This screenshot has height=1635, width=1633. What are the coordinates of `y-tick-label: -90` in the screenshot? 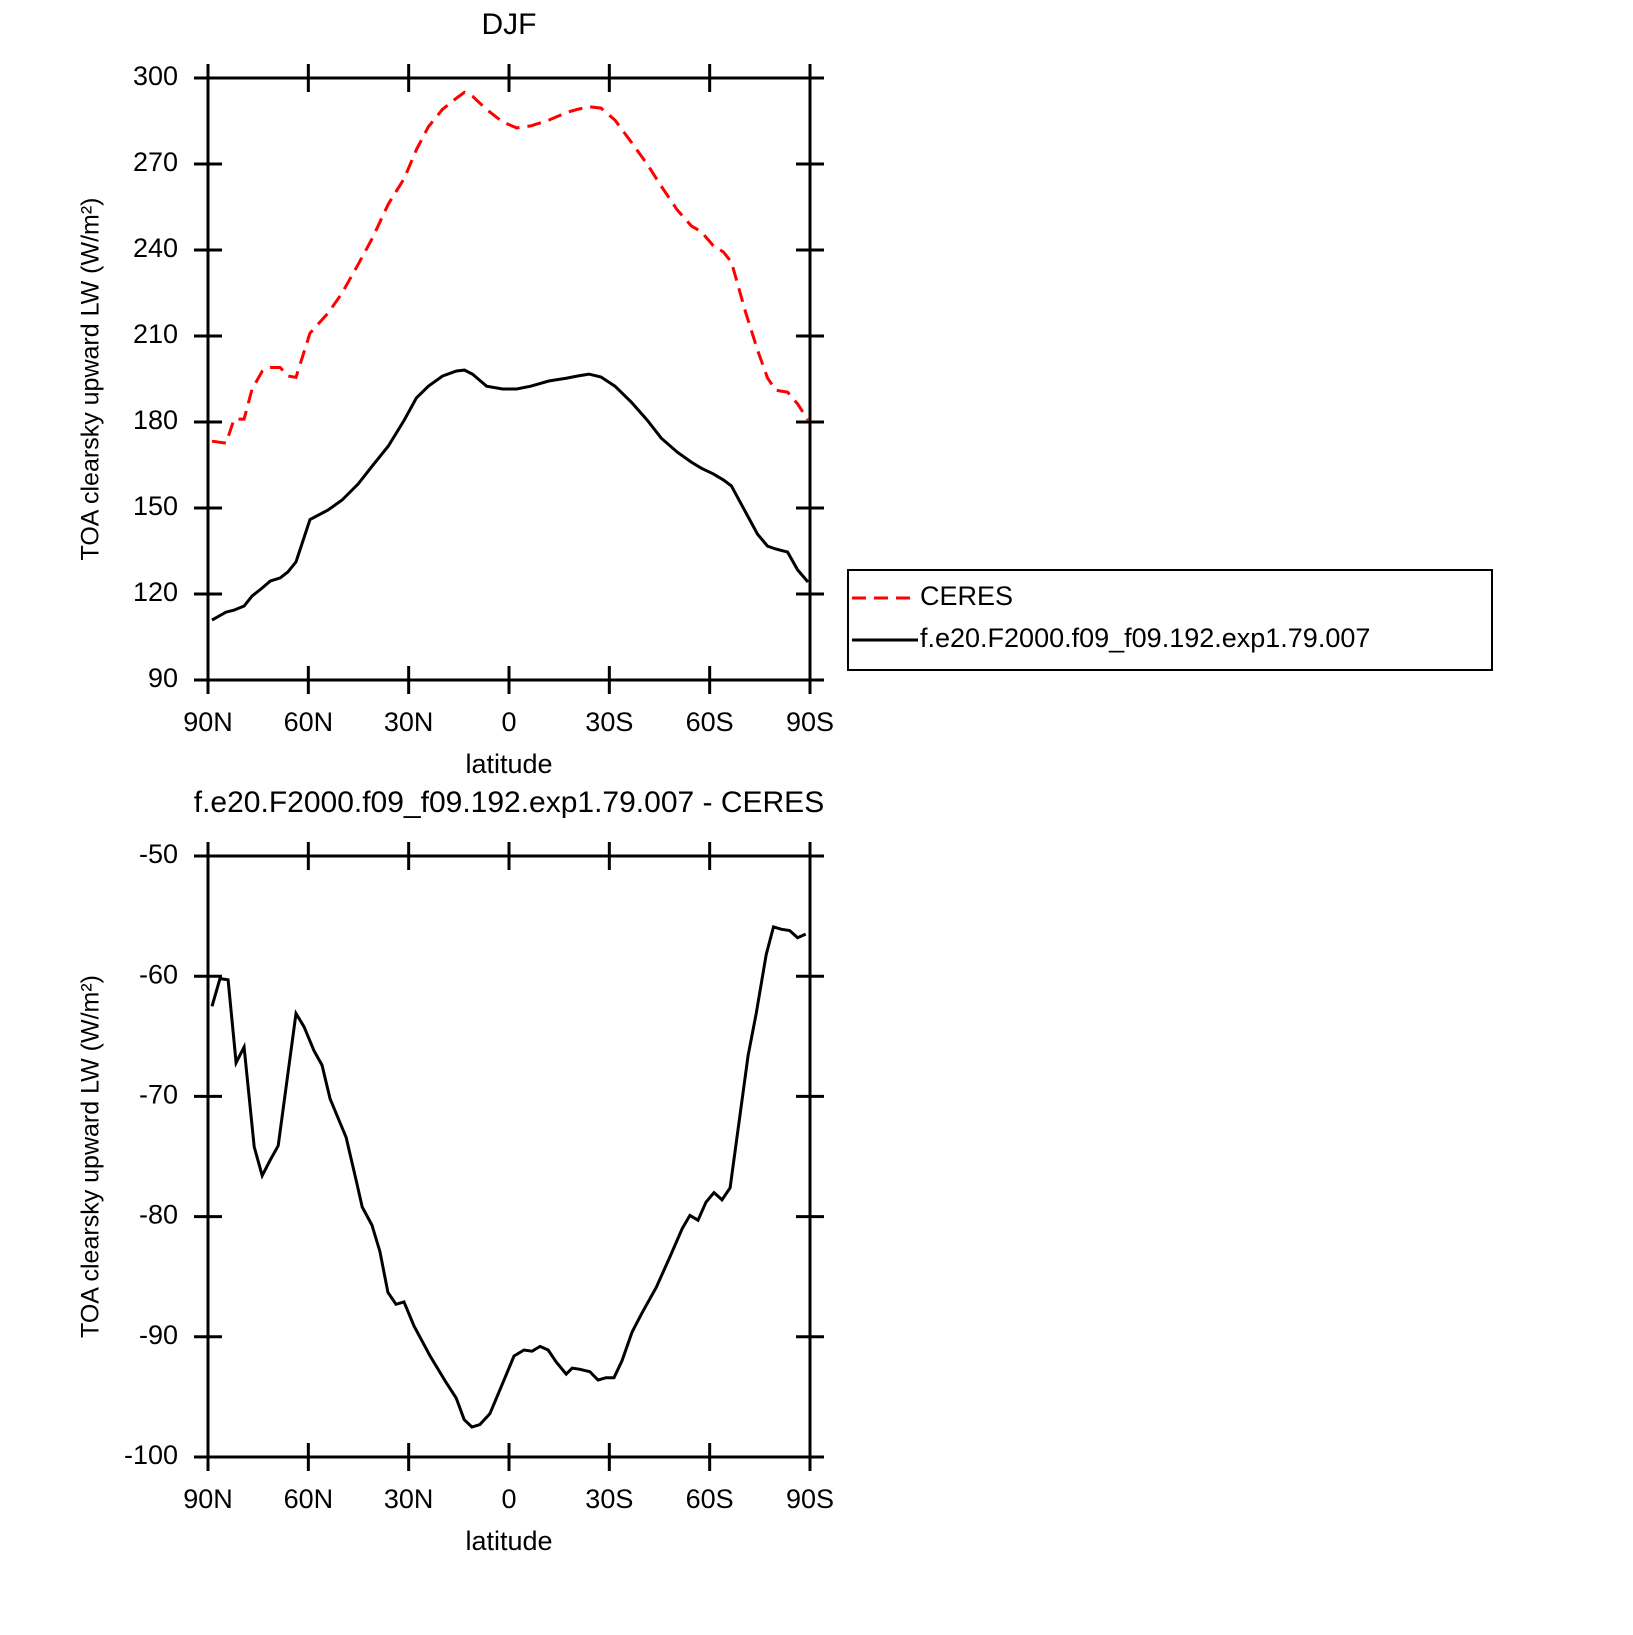 It's located at (158, 1335).